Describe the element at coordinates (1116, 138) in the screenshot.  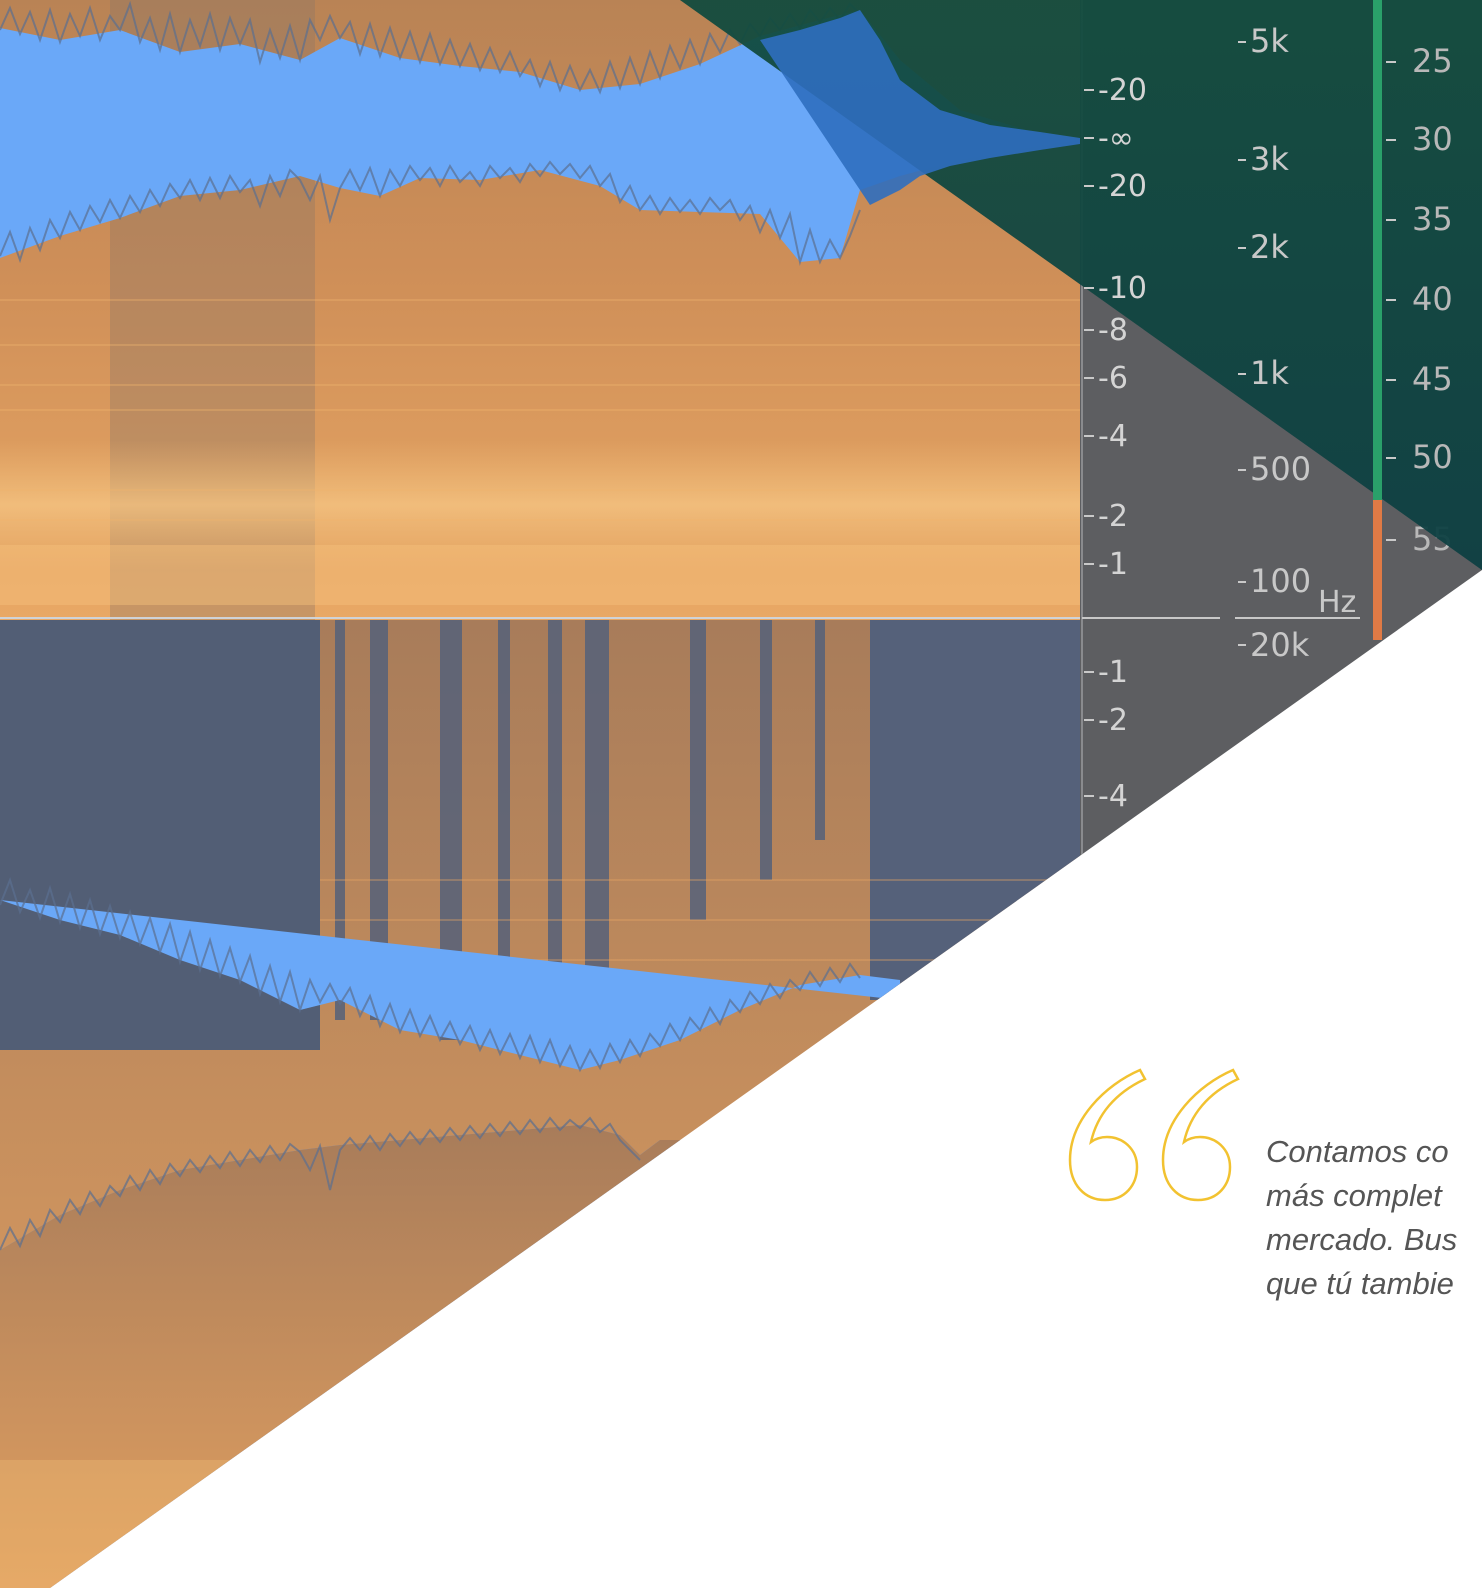
I see `db-label: -∞` at that location.